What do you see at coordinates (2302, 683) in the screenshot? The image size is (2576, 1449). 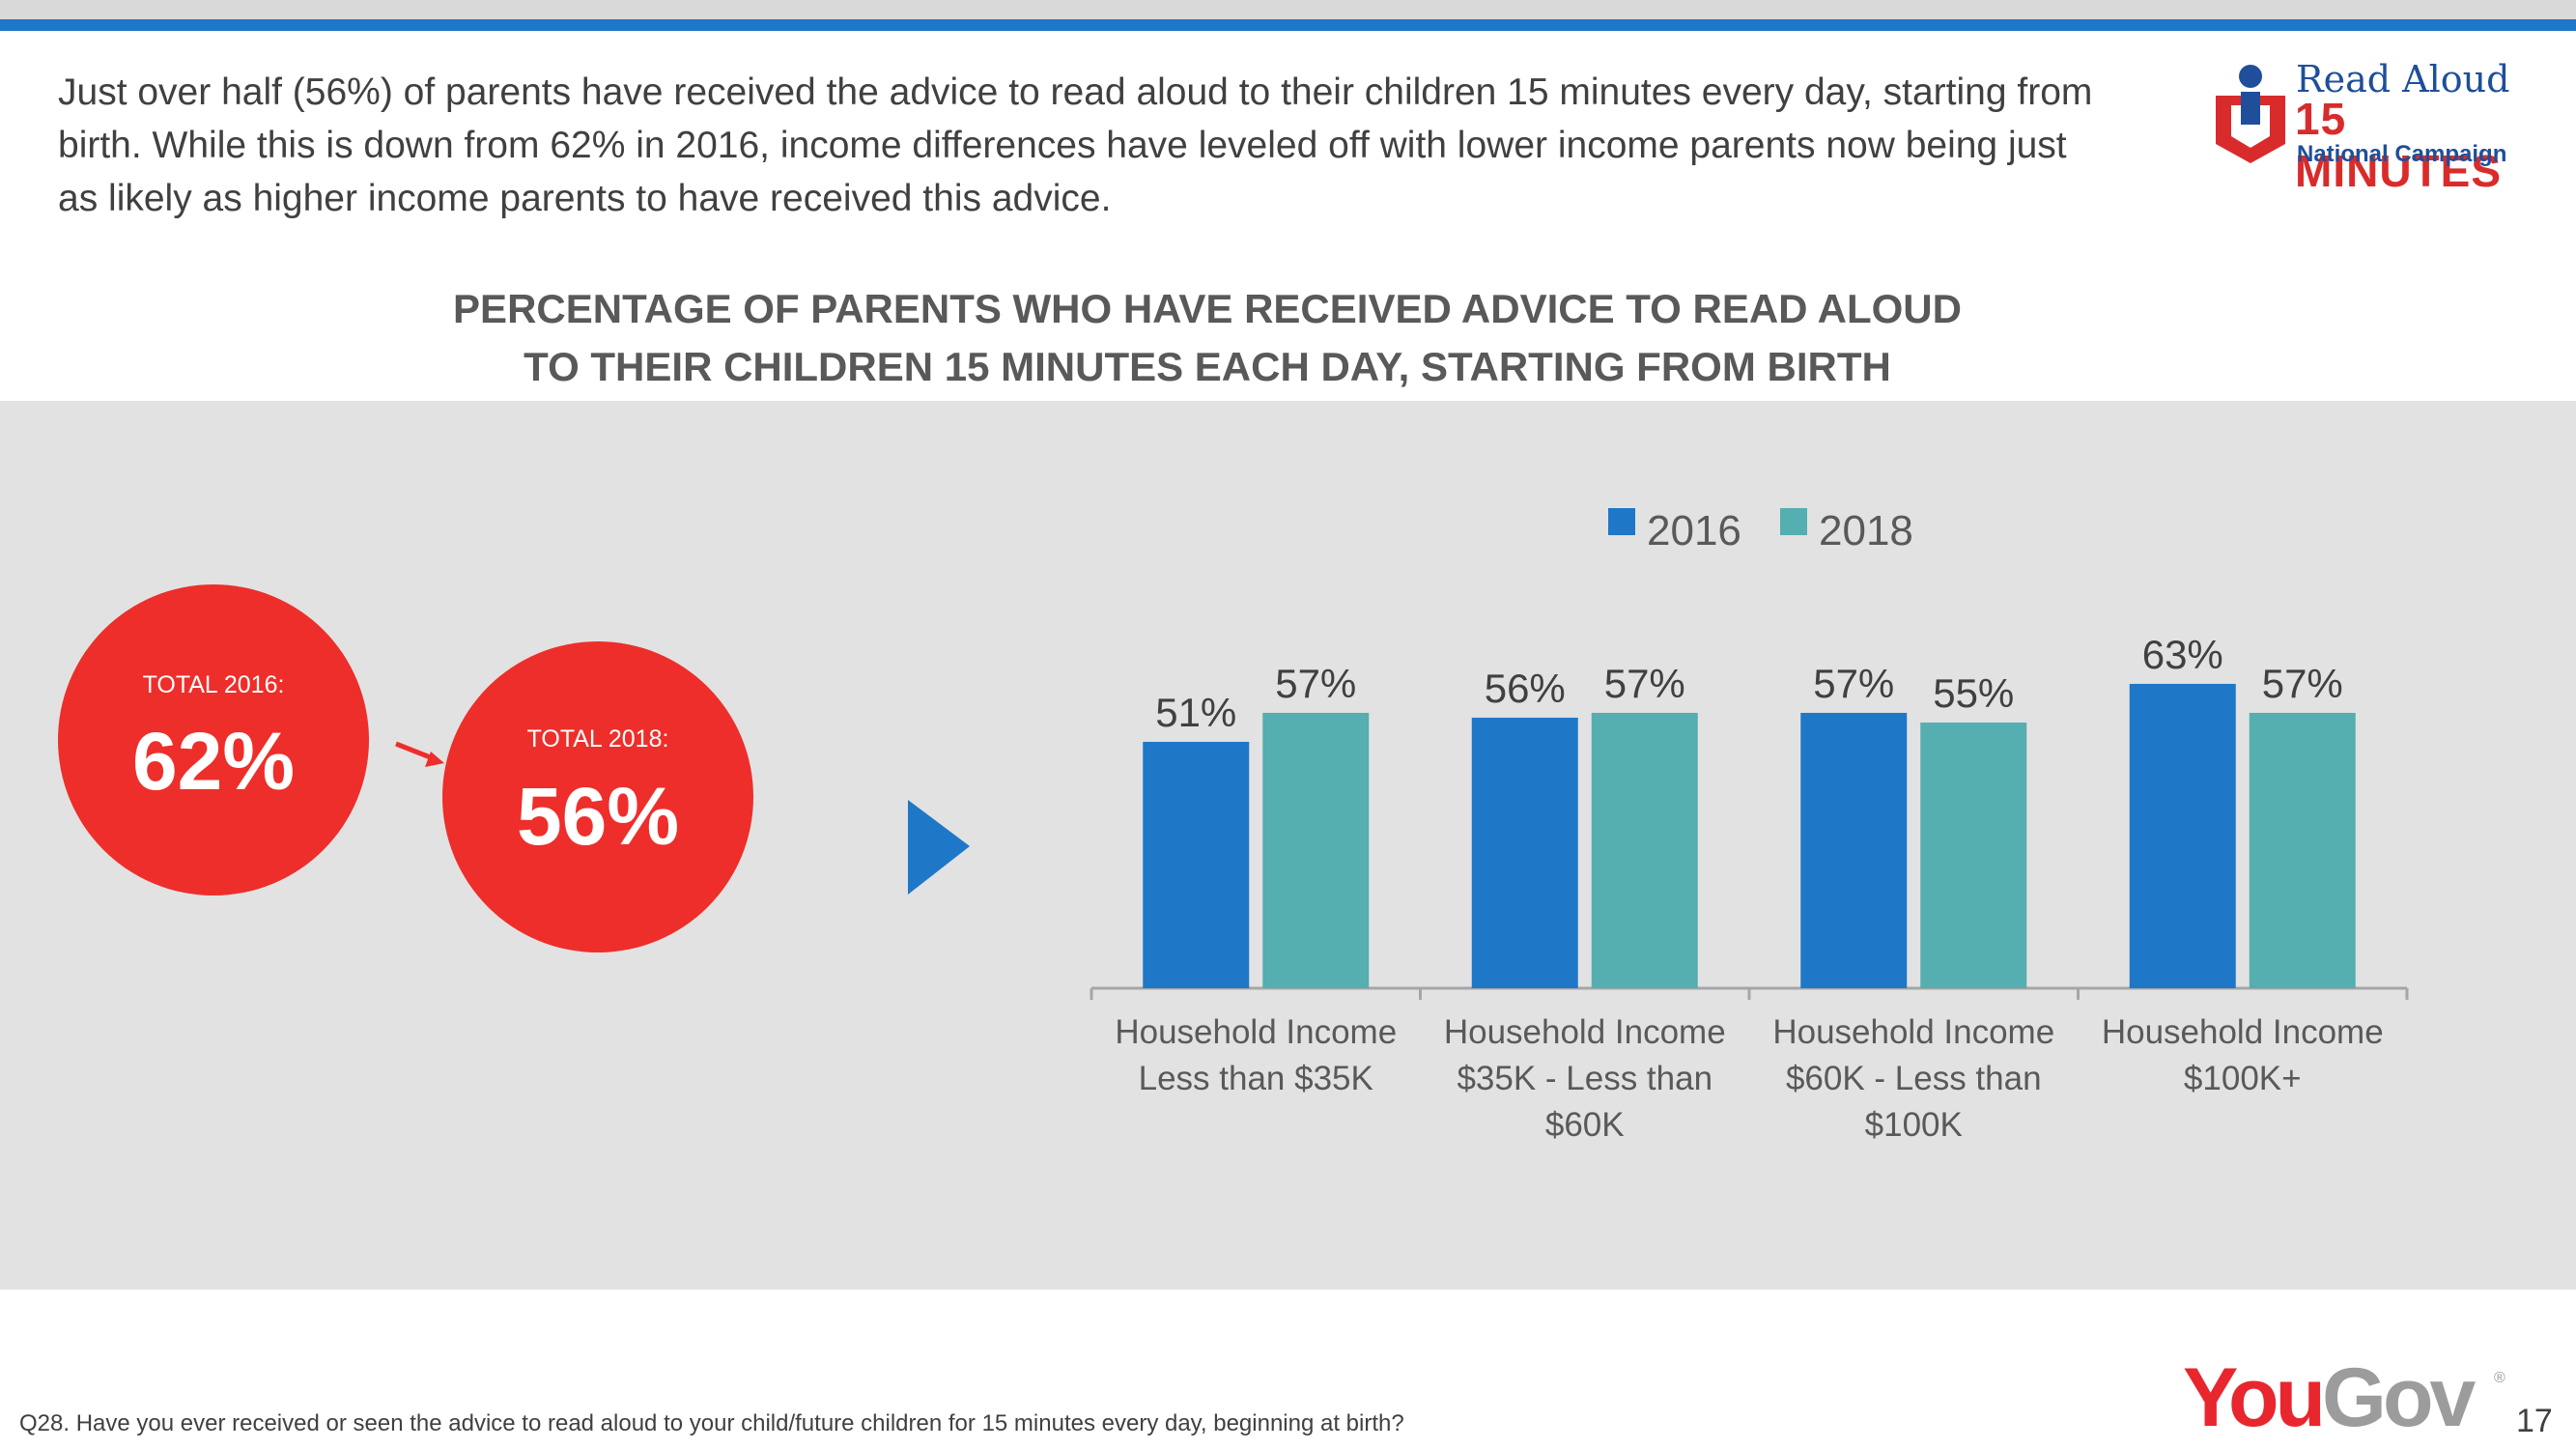 I see `data-label-2018-3: 57%` at bounding box center [2302, 683].